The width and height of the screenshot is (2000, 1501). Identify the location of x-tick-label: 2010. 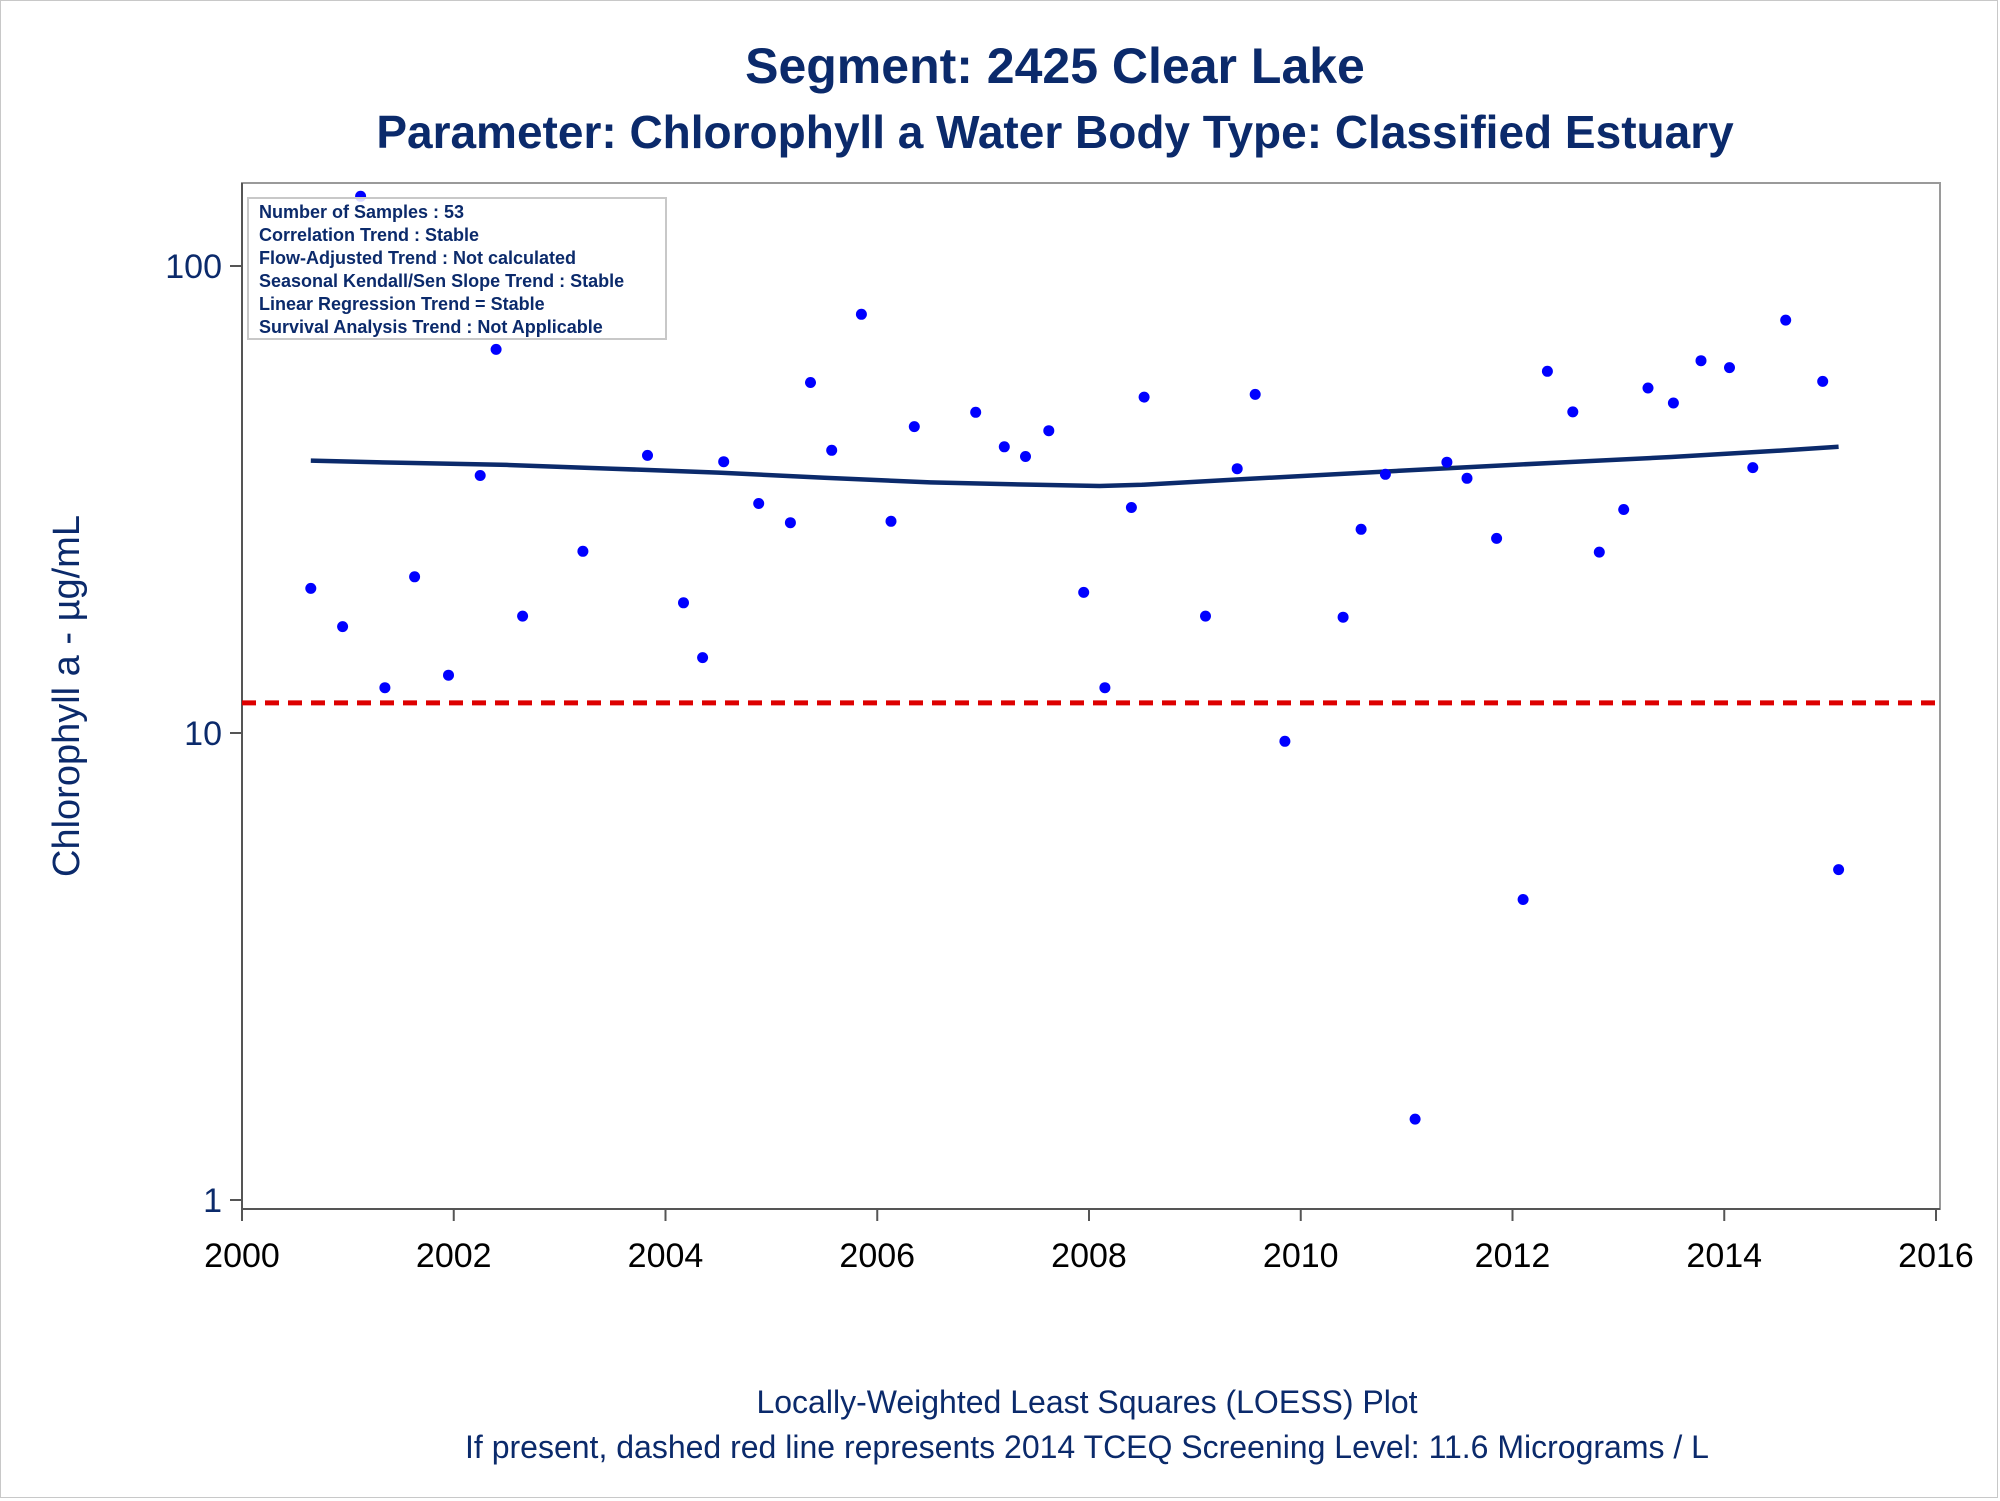
(1301, 1256).